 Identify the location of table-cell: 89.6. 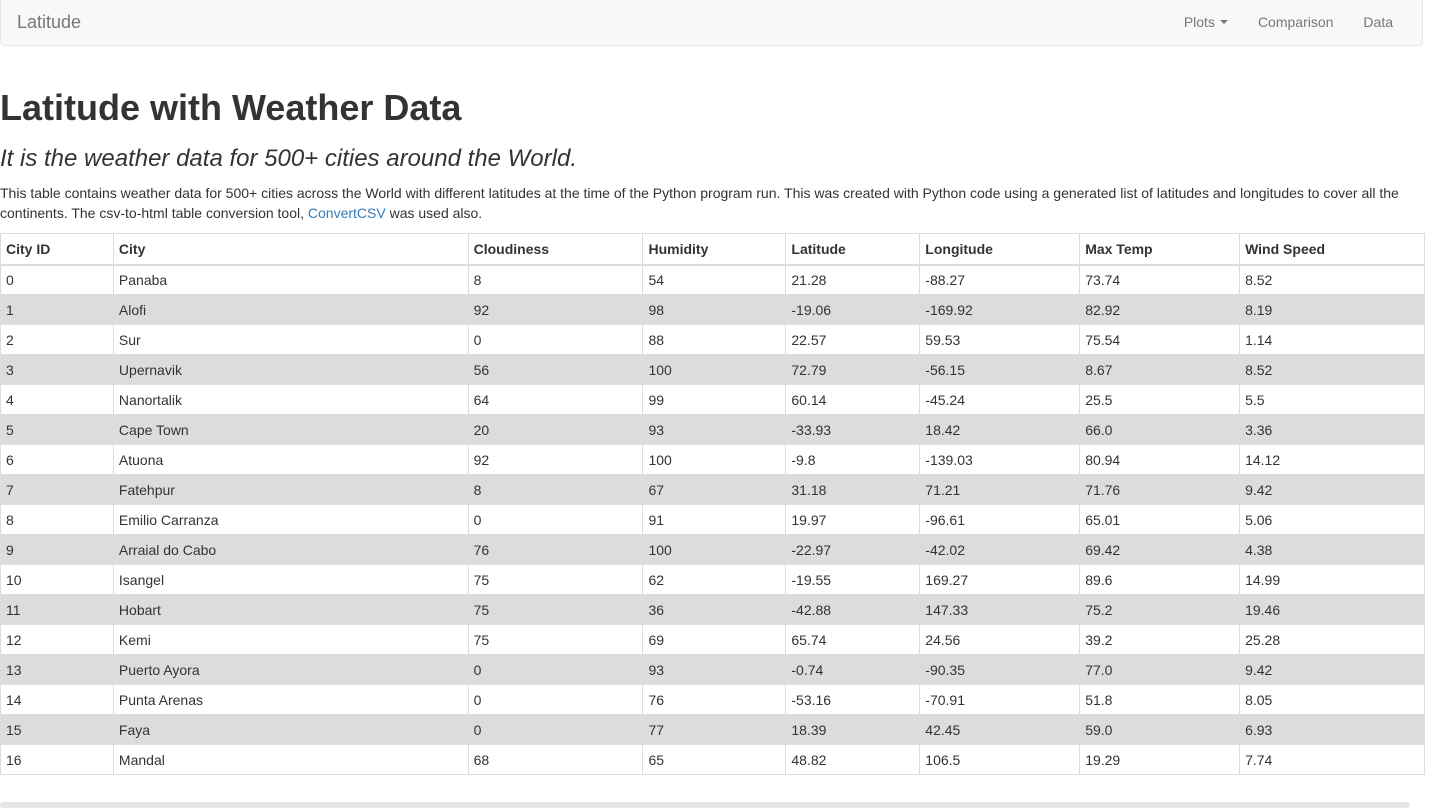
(1160, 579).